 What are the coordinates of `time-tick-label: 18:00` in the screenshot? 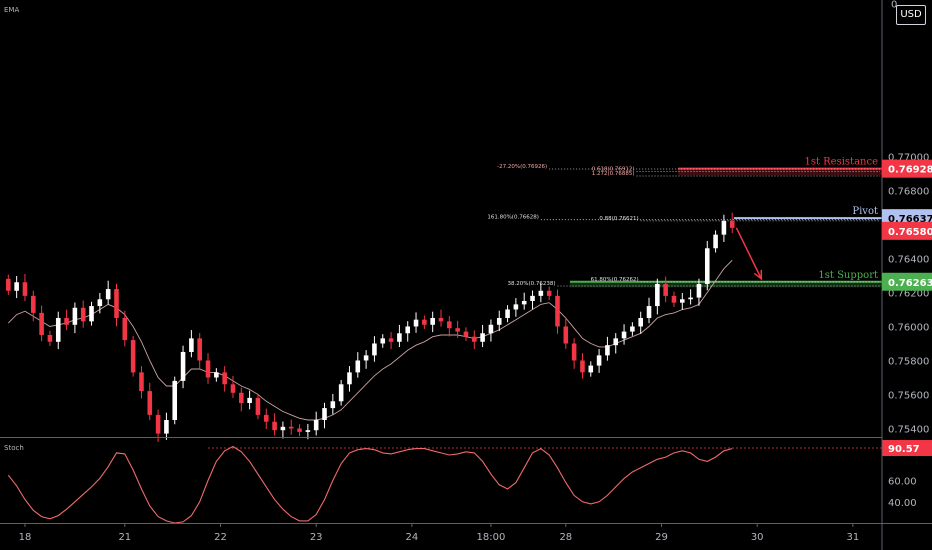 It's located at (491, 537).